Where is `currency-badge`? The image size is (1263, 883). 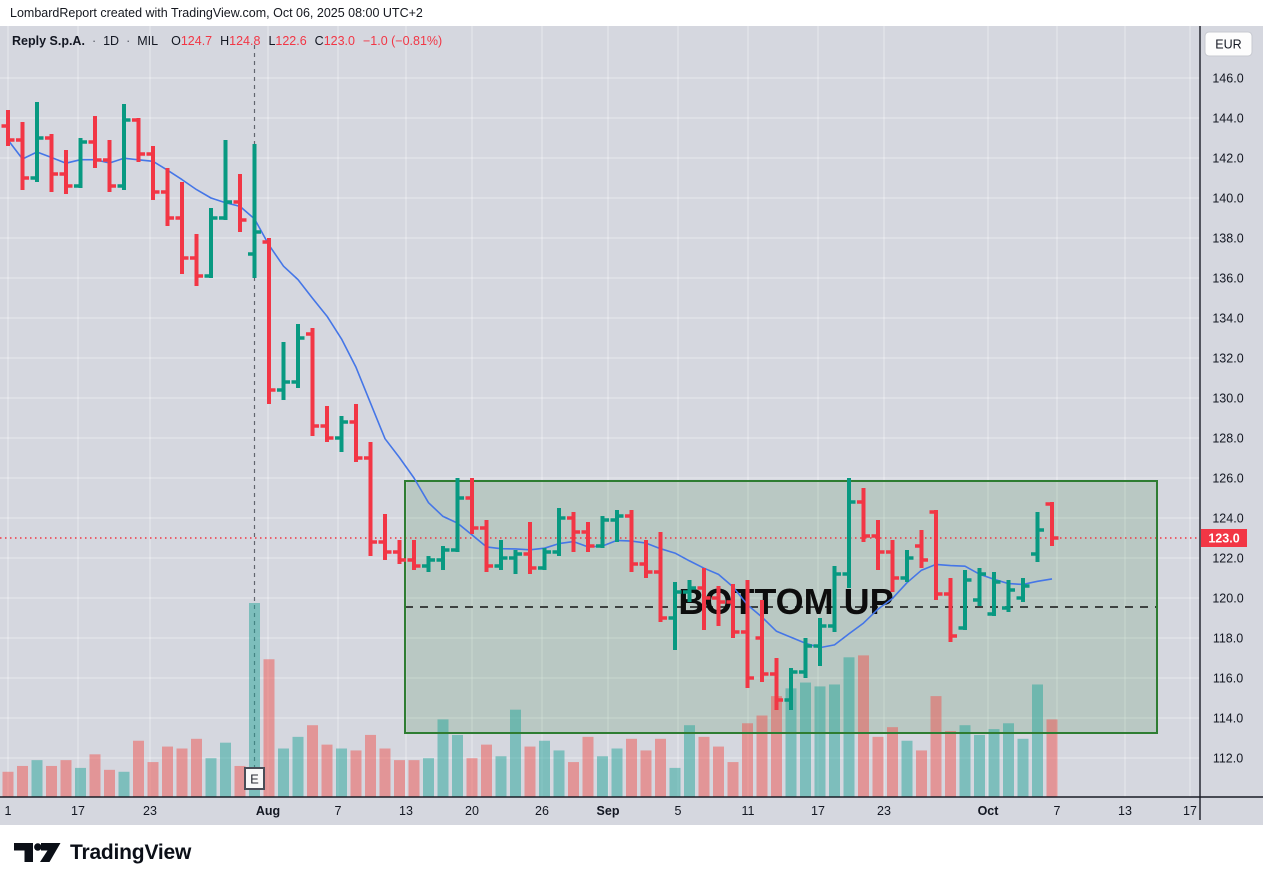
currency-badge is located at coordinates (1228, 44).